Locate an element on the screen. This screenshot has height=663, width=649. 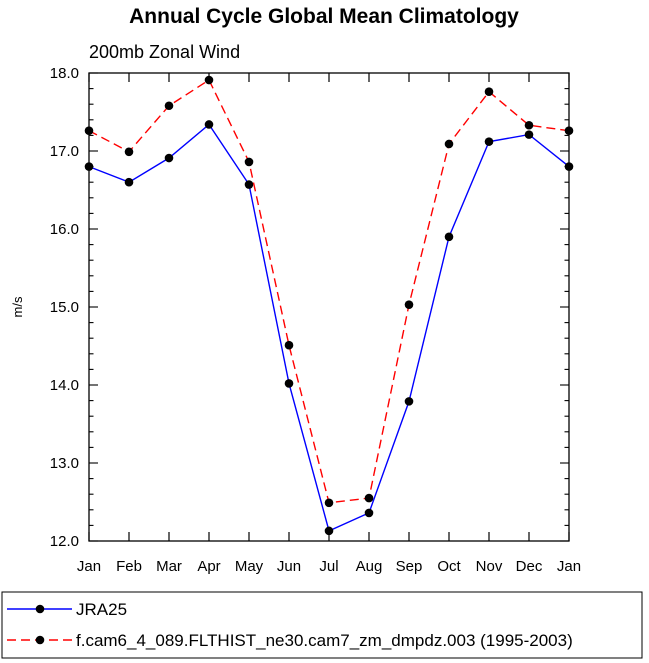
y-tick-label: 15.0 is located at coordinates (64, 307).